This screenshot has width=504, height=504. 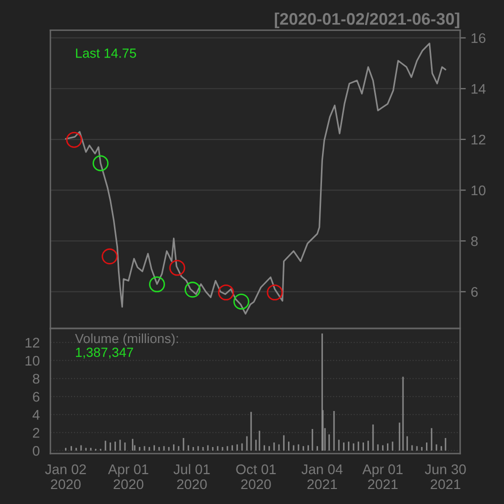 What do you see at coordinates (126, 340) in the screenshot?
I see `annotation: Volume (millions):` at bounding box center [126, 340].